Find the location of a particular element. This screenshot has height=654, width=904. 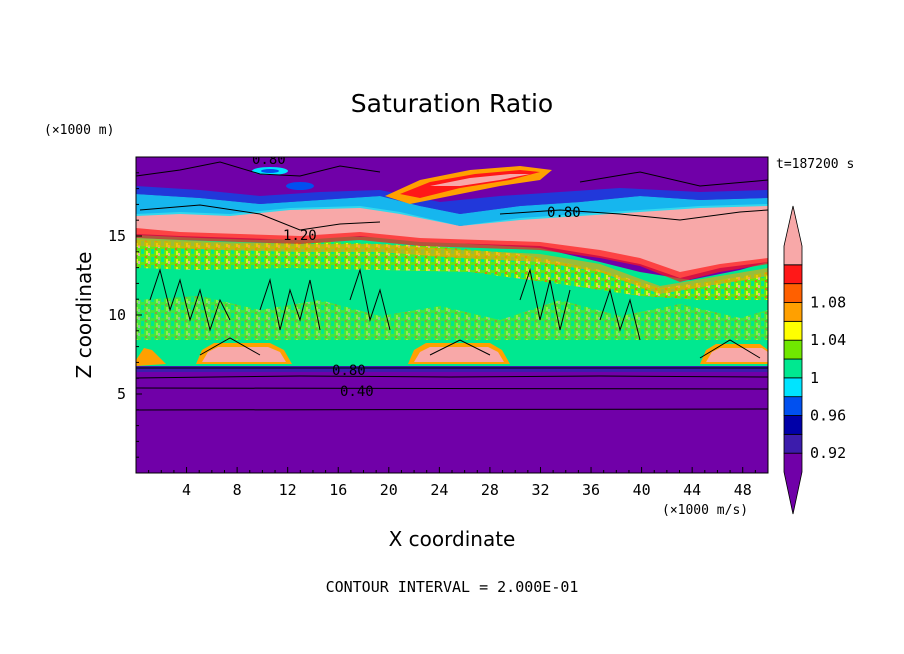

chart-title: Saturation Ratio is located at coordinates (452, 103).